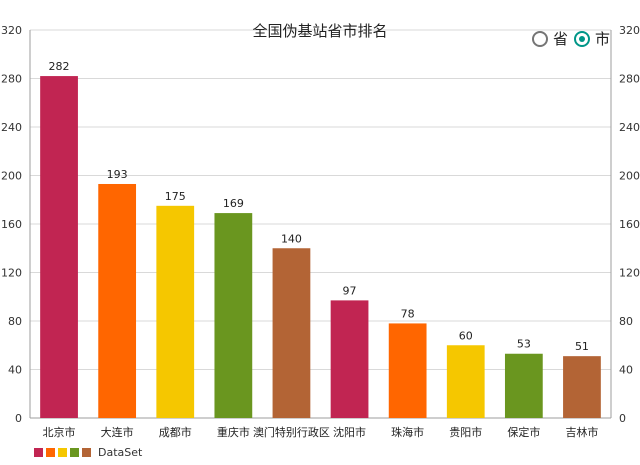 This screenshot has width=640, height=465. What do you see at coordinates (11, 273) in the screenshot?
I see `y-tick-label-left: 120` at bounding box center [11, 273].